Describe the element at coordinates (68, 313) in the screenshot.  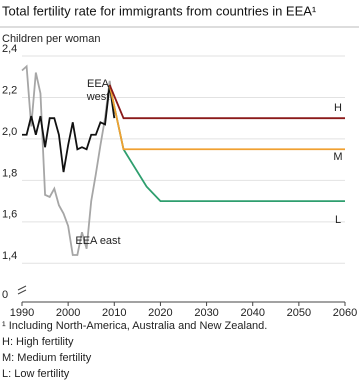
I see `x-tick-label: 2000` at that location.